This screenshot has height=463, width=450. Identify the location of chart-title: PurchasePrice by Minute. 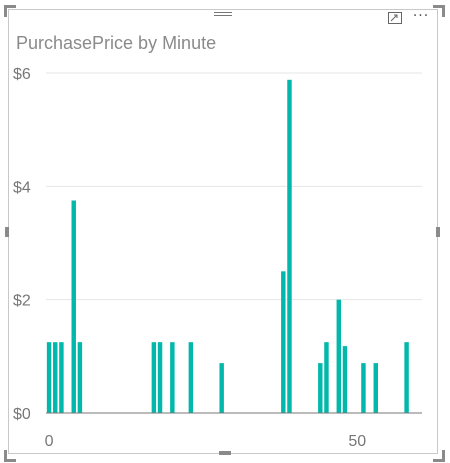
(116, 43).